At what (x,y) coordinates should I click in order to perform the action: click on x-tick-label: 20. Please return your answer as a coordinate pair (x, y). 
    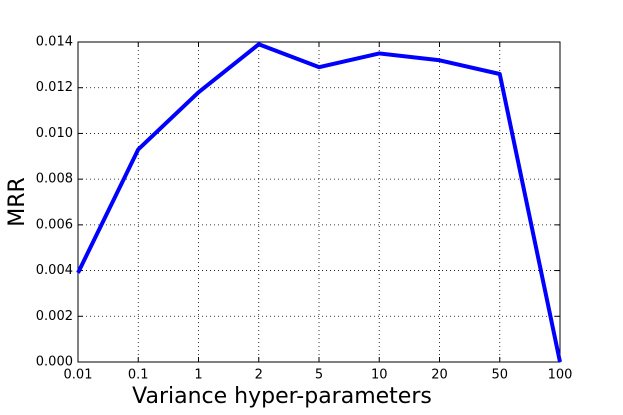
    Looking at the image, I should click on (439, 375).